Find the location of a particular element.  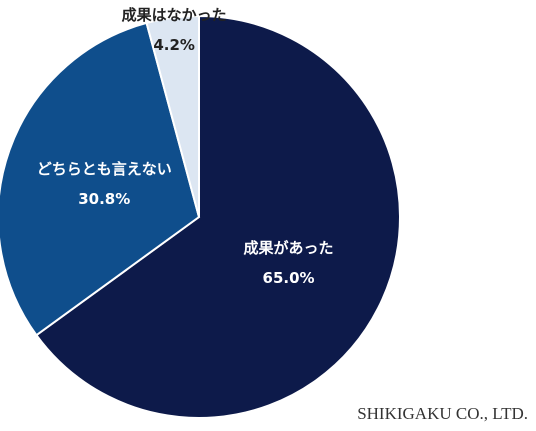

slice-label: 成果はなかった is located at coordinates (174, 15).